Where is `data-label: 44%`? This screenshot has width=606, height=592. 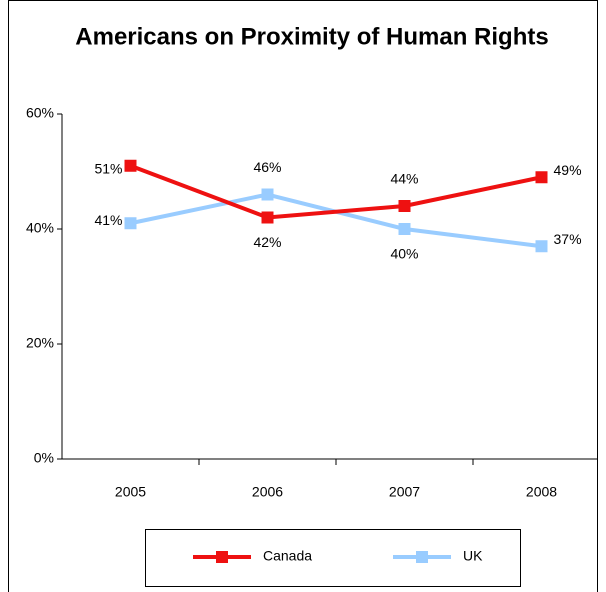 data-label: 44% is located at coordinates (404, 179).